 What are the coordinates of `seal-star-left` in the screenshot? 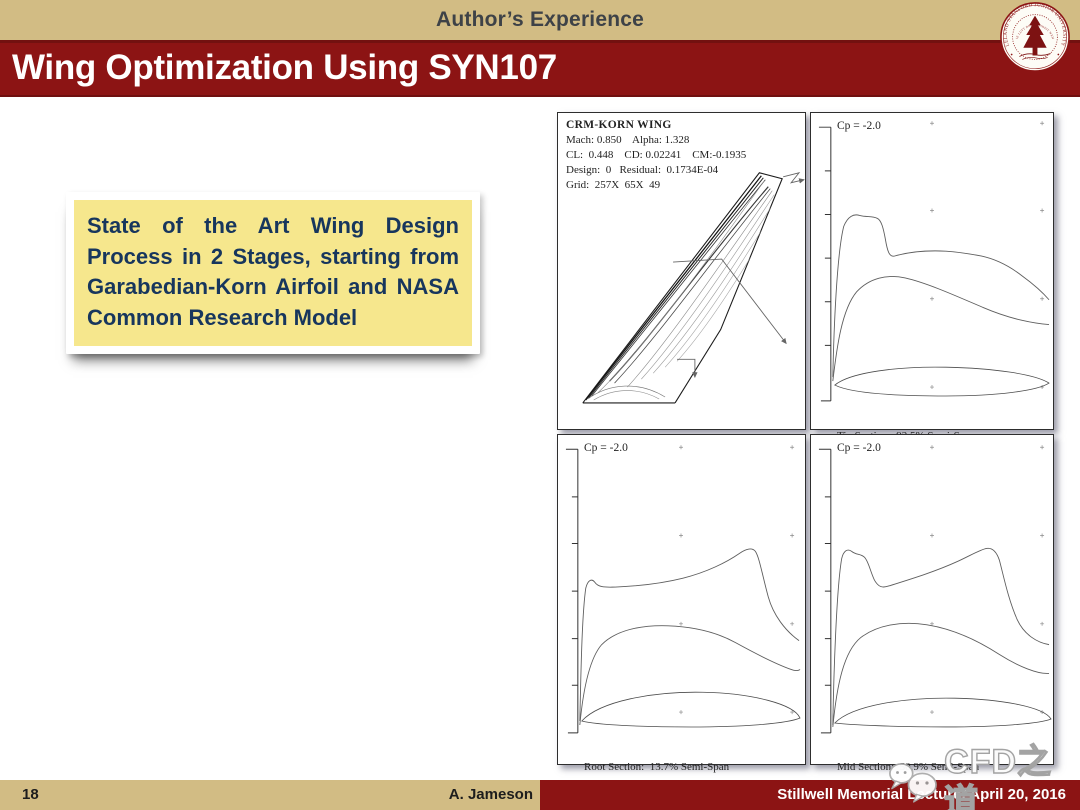 It's located at (1011, 54).